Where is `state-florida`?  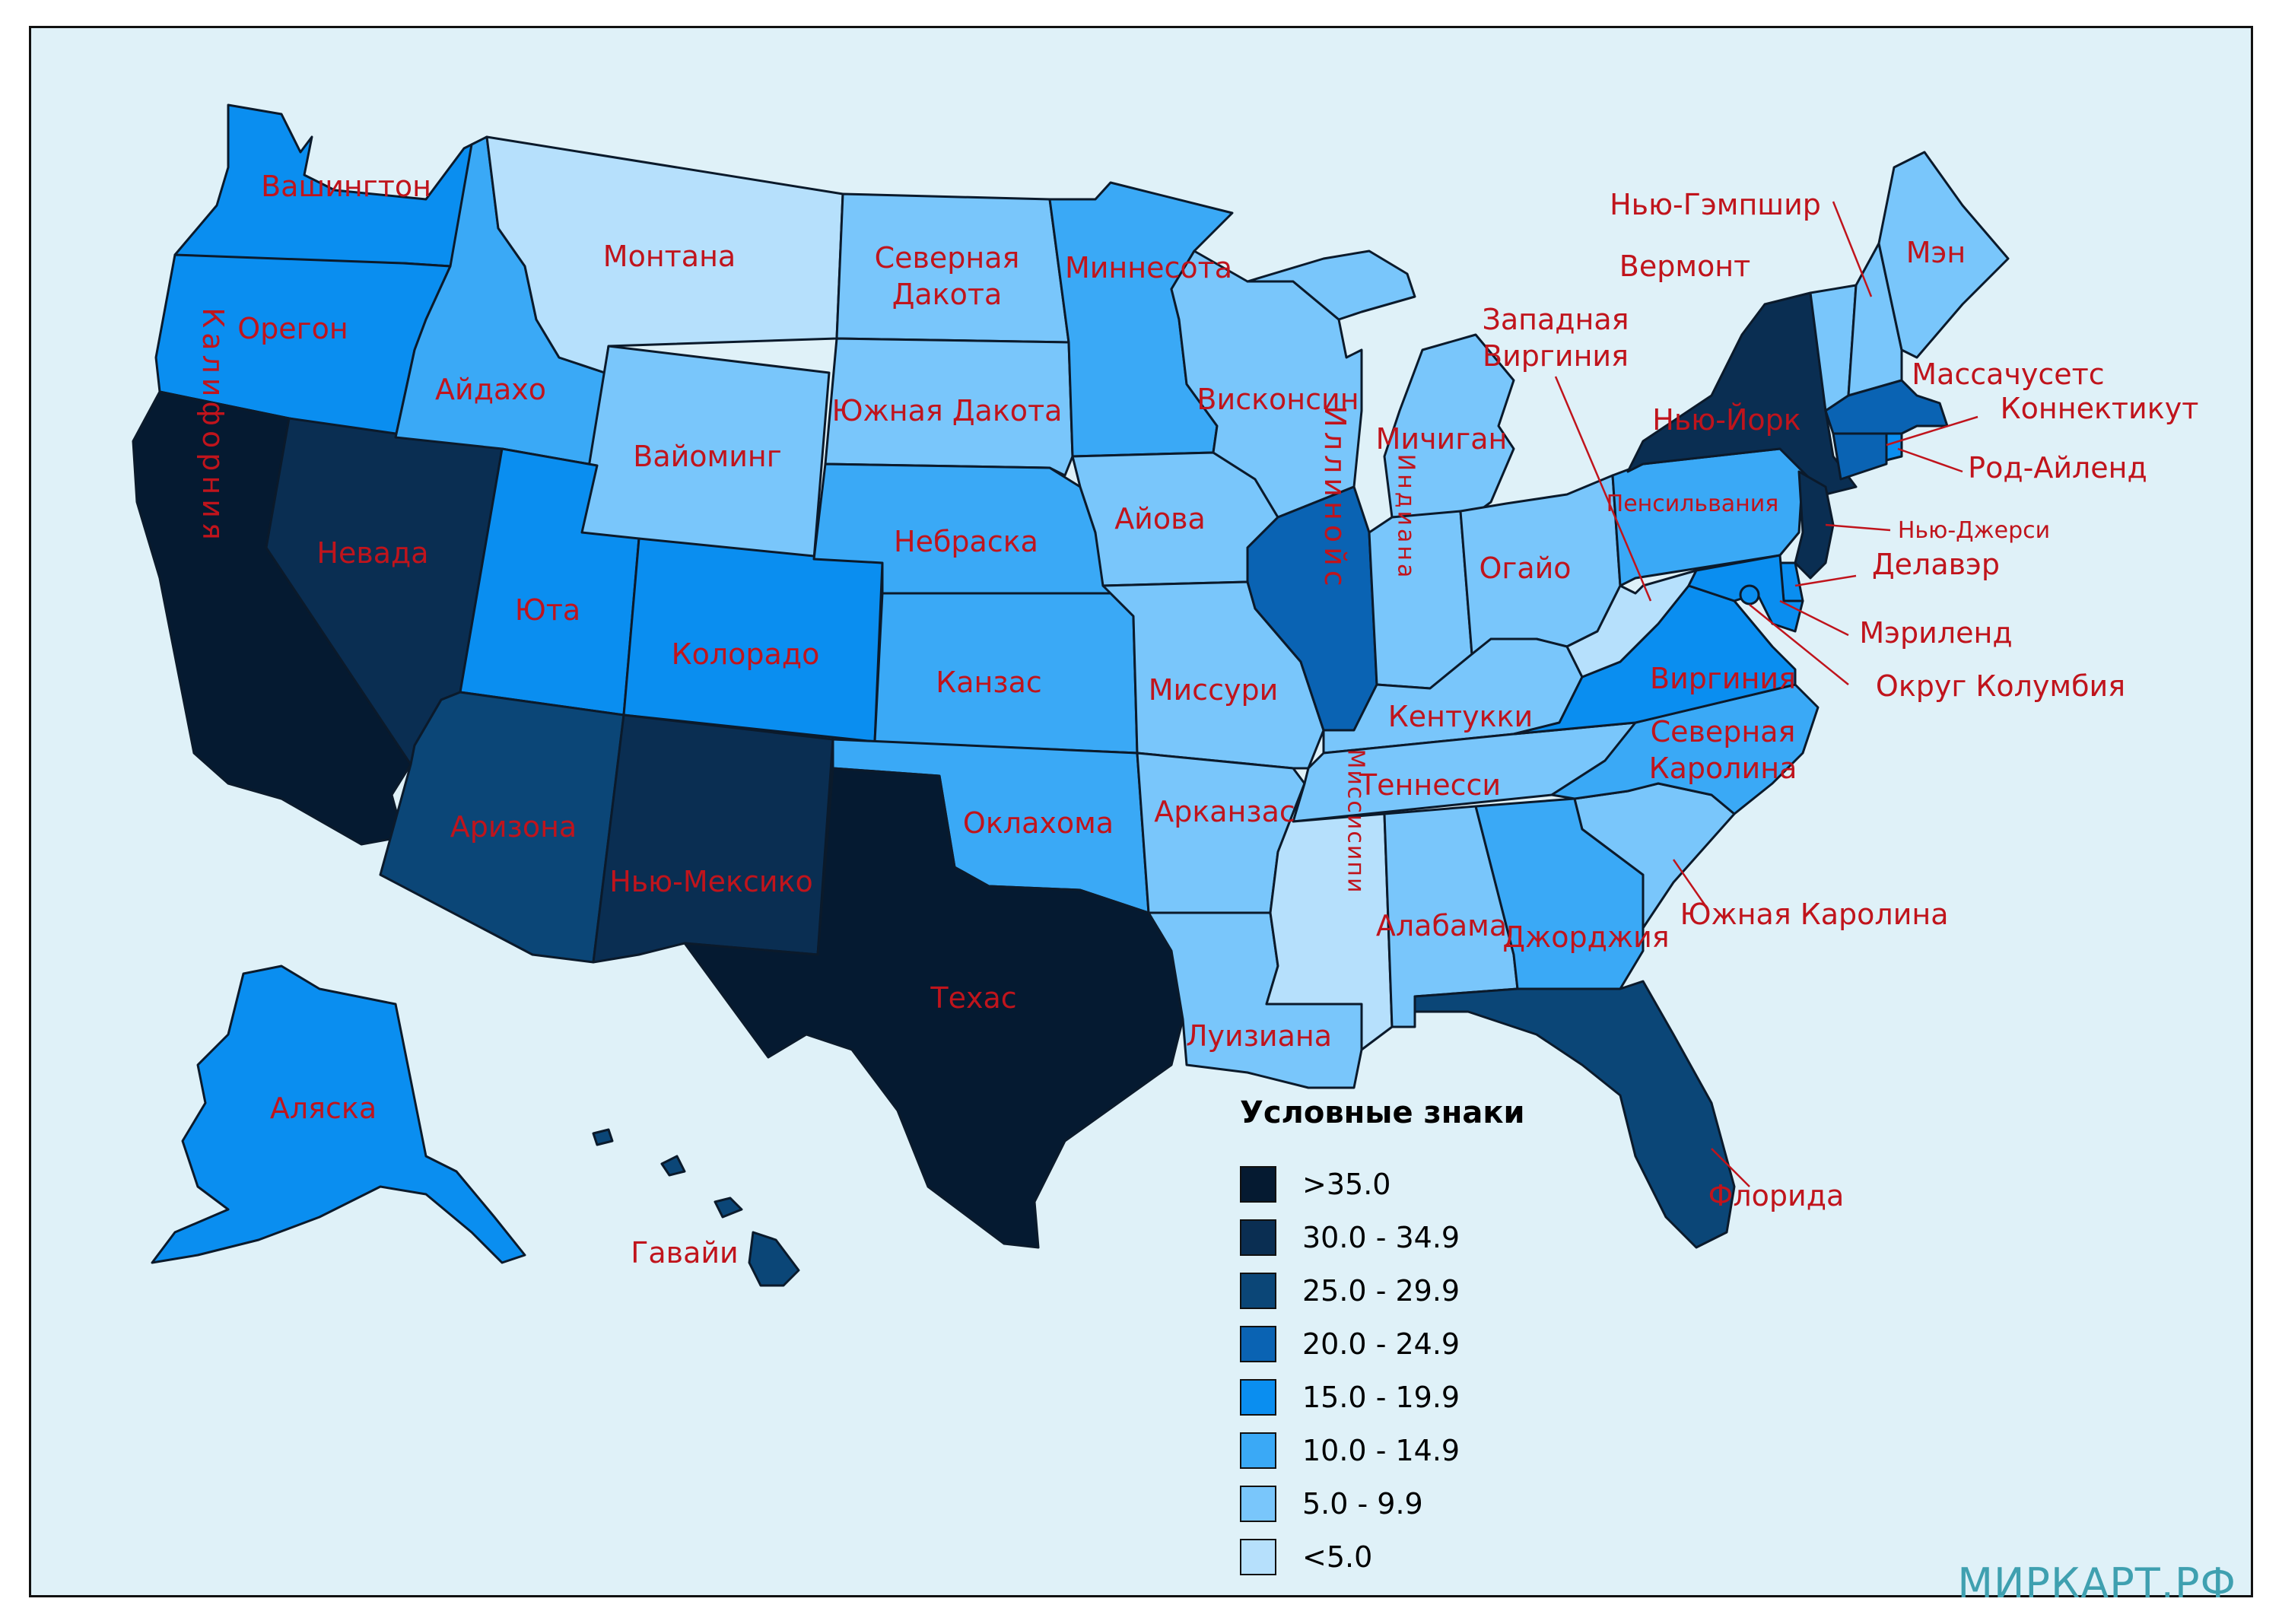
state-florida is located at coordinates (1574, 1114).